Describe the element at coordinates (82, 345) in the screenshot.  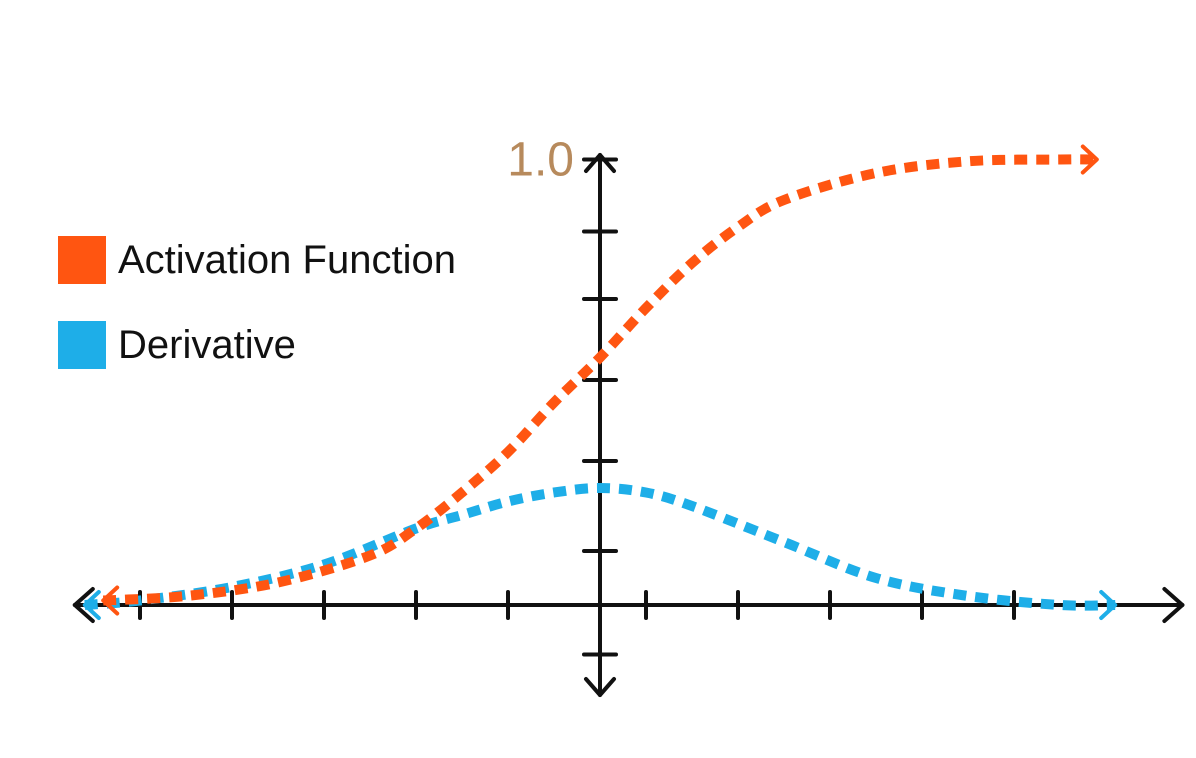
I see `legend-swatch-derivative` at that location.